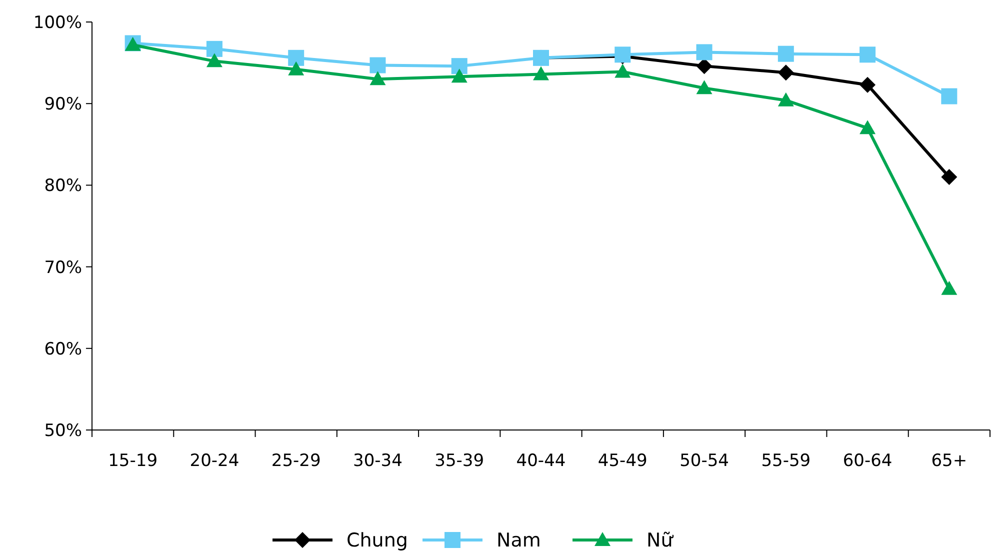 Image resolution: width=995 pixels, height=553 pixels. Describe the element at coordinates (133, 461) in the screenshot. I see `x-tick-label: 15-19` at that location.